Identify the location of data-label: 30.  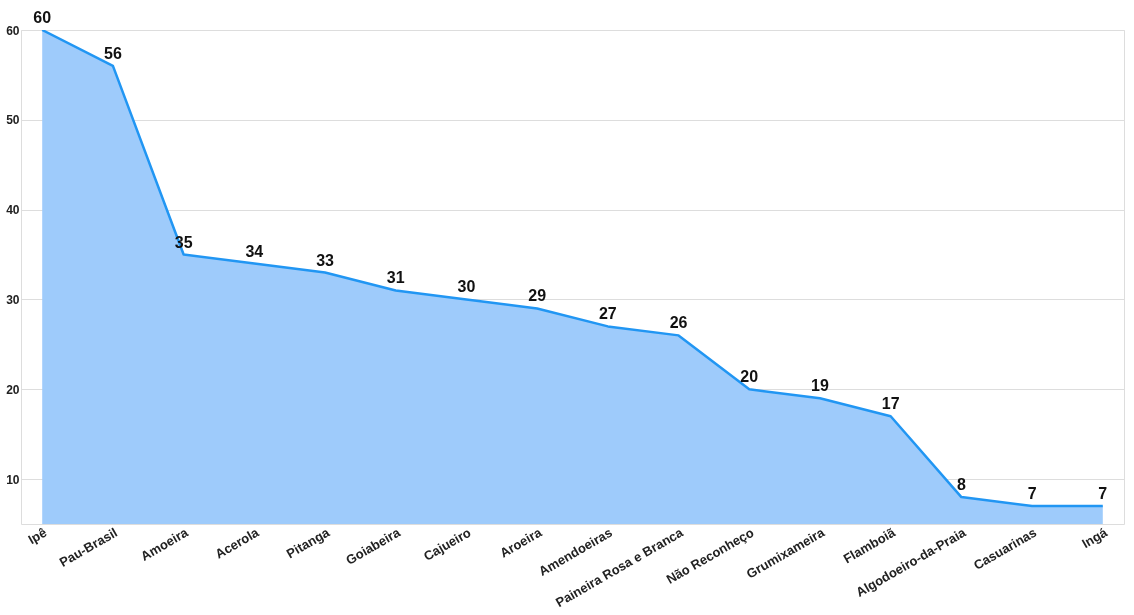
(466, 287).